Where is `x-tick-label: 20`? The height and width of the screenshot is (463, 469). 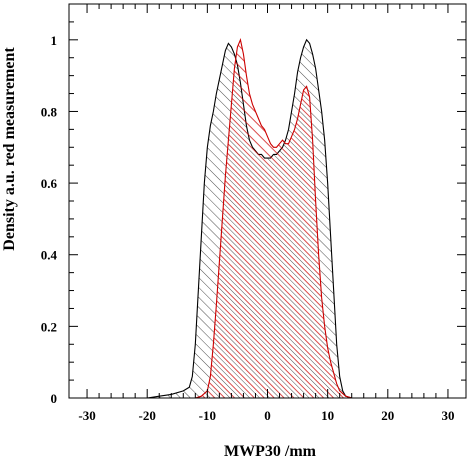 x-tick-label: 20 is located at coordinates (387, 415).